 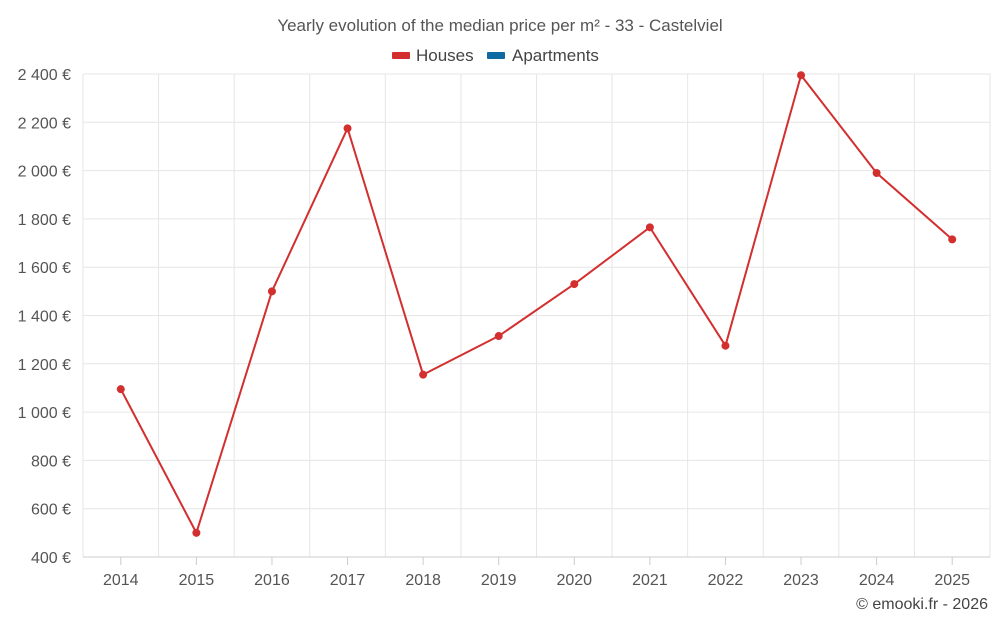 What do you see at coordinates (401, 55) in the screenshot?
I see `legend-swatch-houses` at bounding box center [401, 55].